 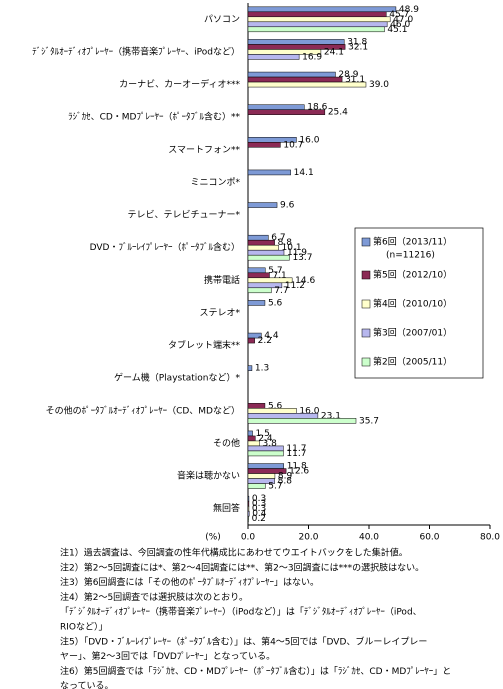 I want to click on value-label: 10.7, so click(x=293, y=145).